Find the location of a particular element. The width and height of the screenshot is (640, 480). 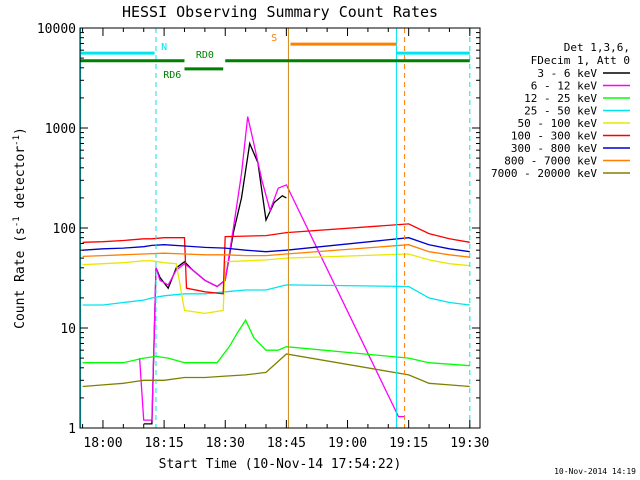

legend-header-detectors: Det 1,3,6, is located at coordinates (597, 47).